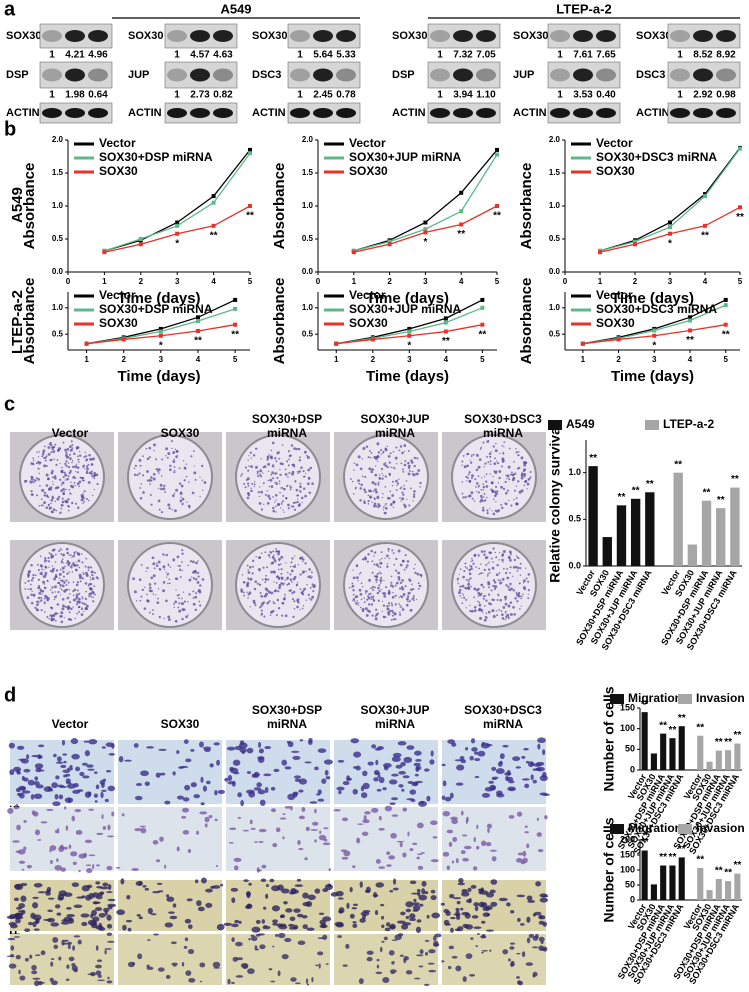 This screenshot has height=992, width=749. Describe the element at coordinates (737, 735) in the screenshot. I see `significance: **` at that location.